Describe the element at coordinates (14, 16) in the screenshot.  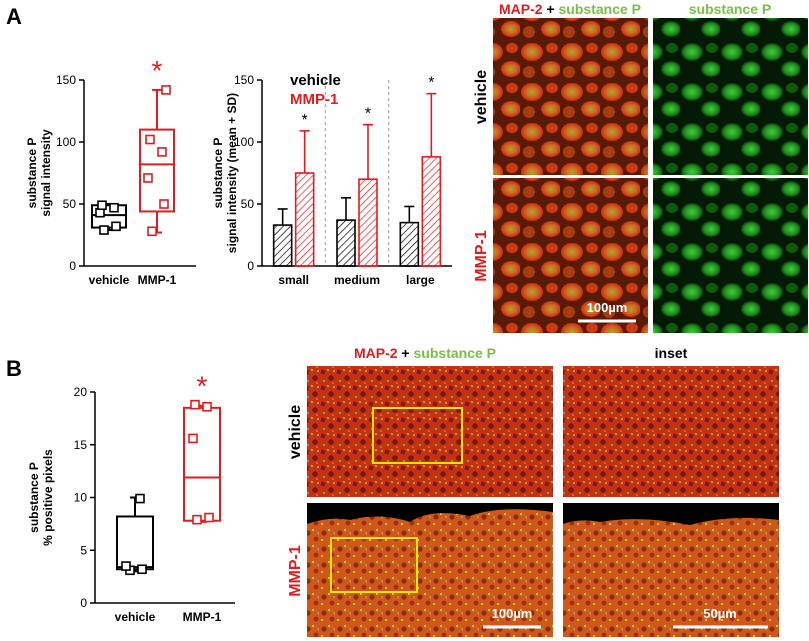
I see `panel-label-a: A` at that location.